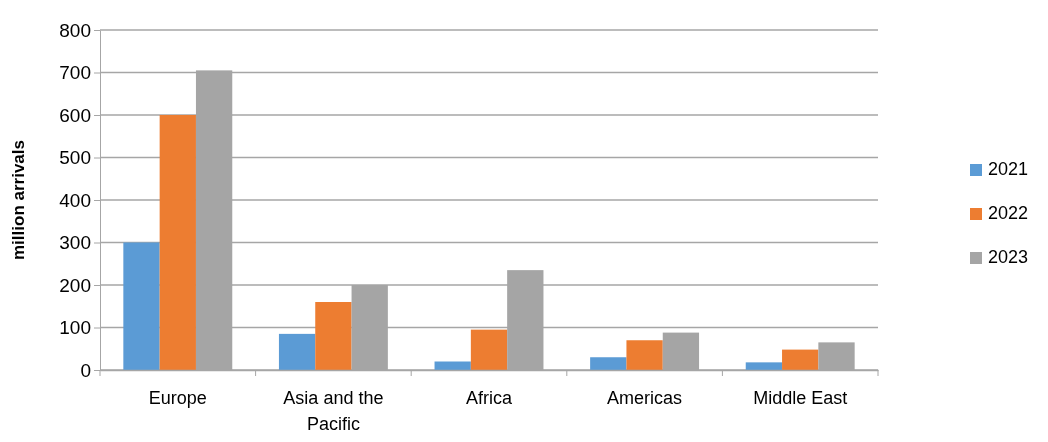 The image size is (1048, 442). Describe the element at coordinates (75, 158) in the screenshot. I see `y-tick-label: 500` at that location.